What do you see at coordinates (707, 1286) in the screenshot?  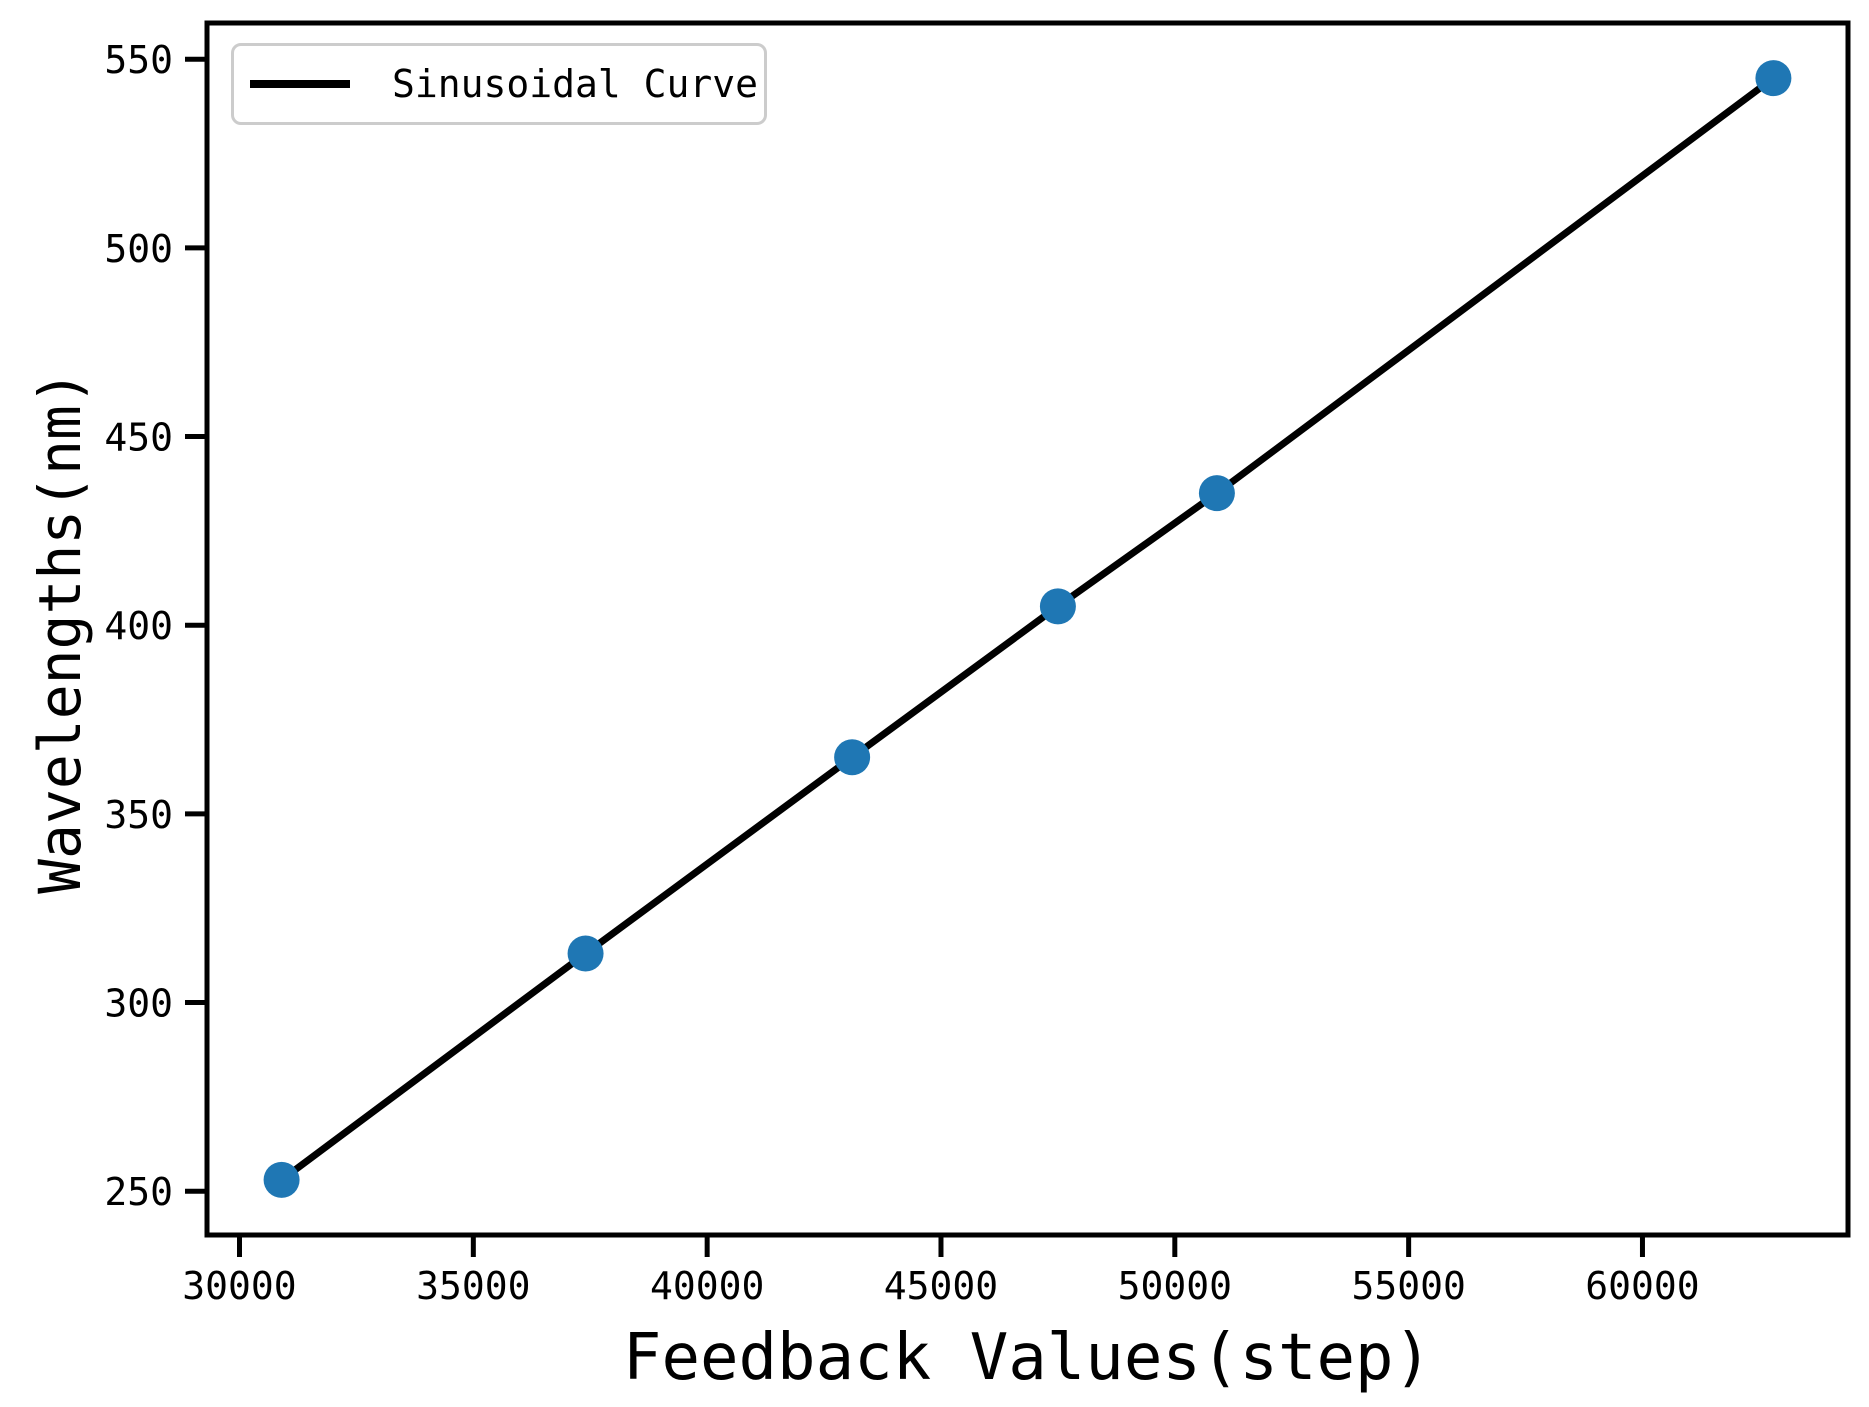 I see `x-tick-label: 40000` at bounding box center [707, 1286].